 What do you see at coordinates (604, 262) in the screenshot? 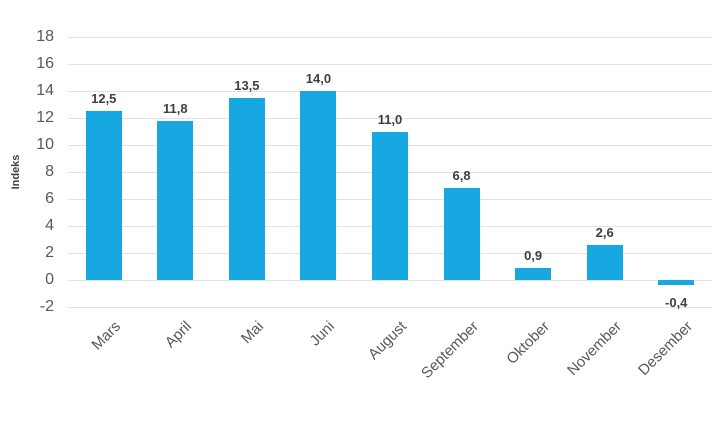
I see `bar-november` at bounding box center [604, 262].